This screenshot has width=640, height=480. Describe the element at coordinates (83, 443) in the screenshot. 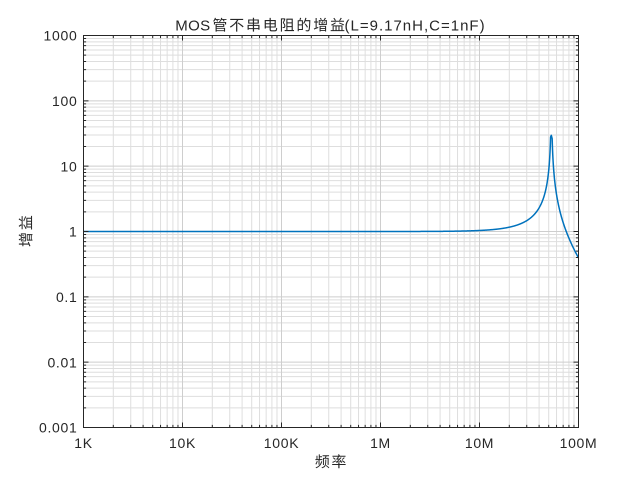

I see `svg-text: 1K` at that location.